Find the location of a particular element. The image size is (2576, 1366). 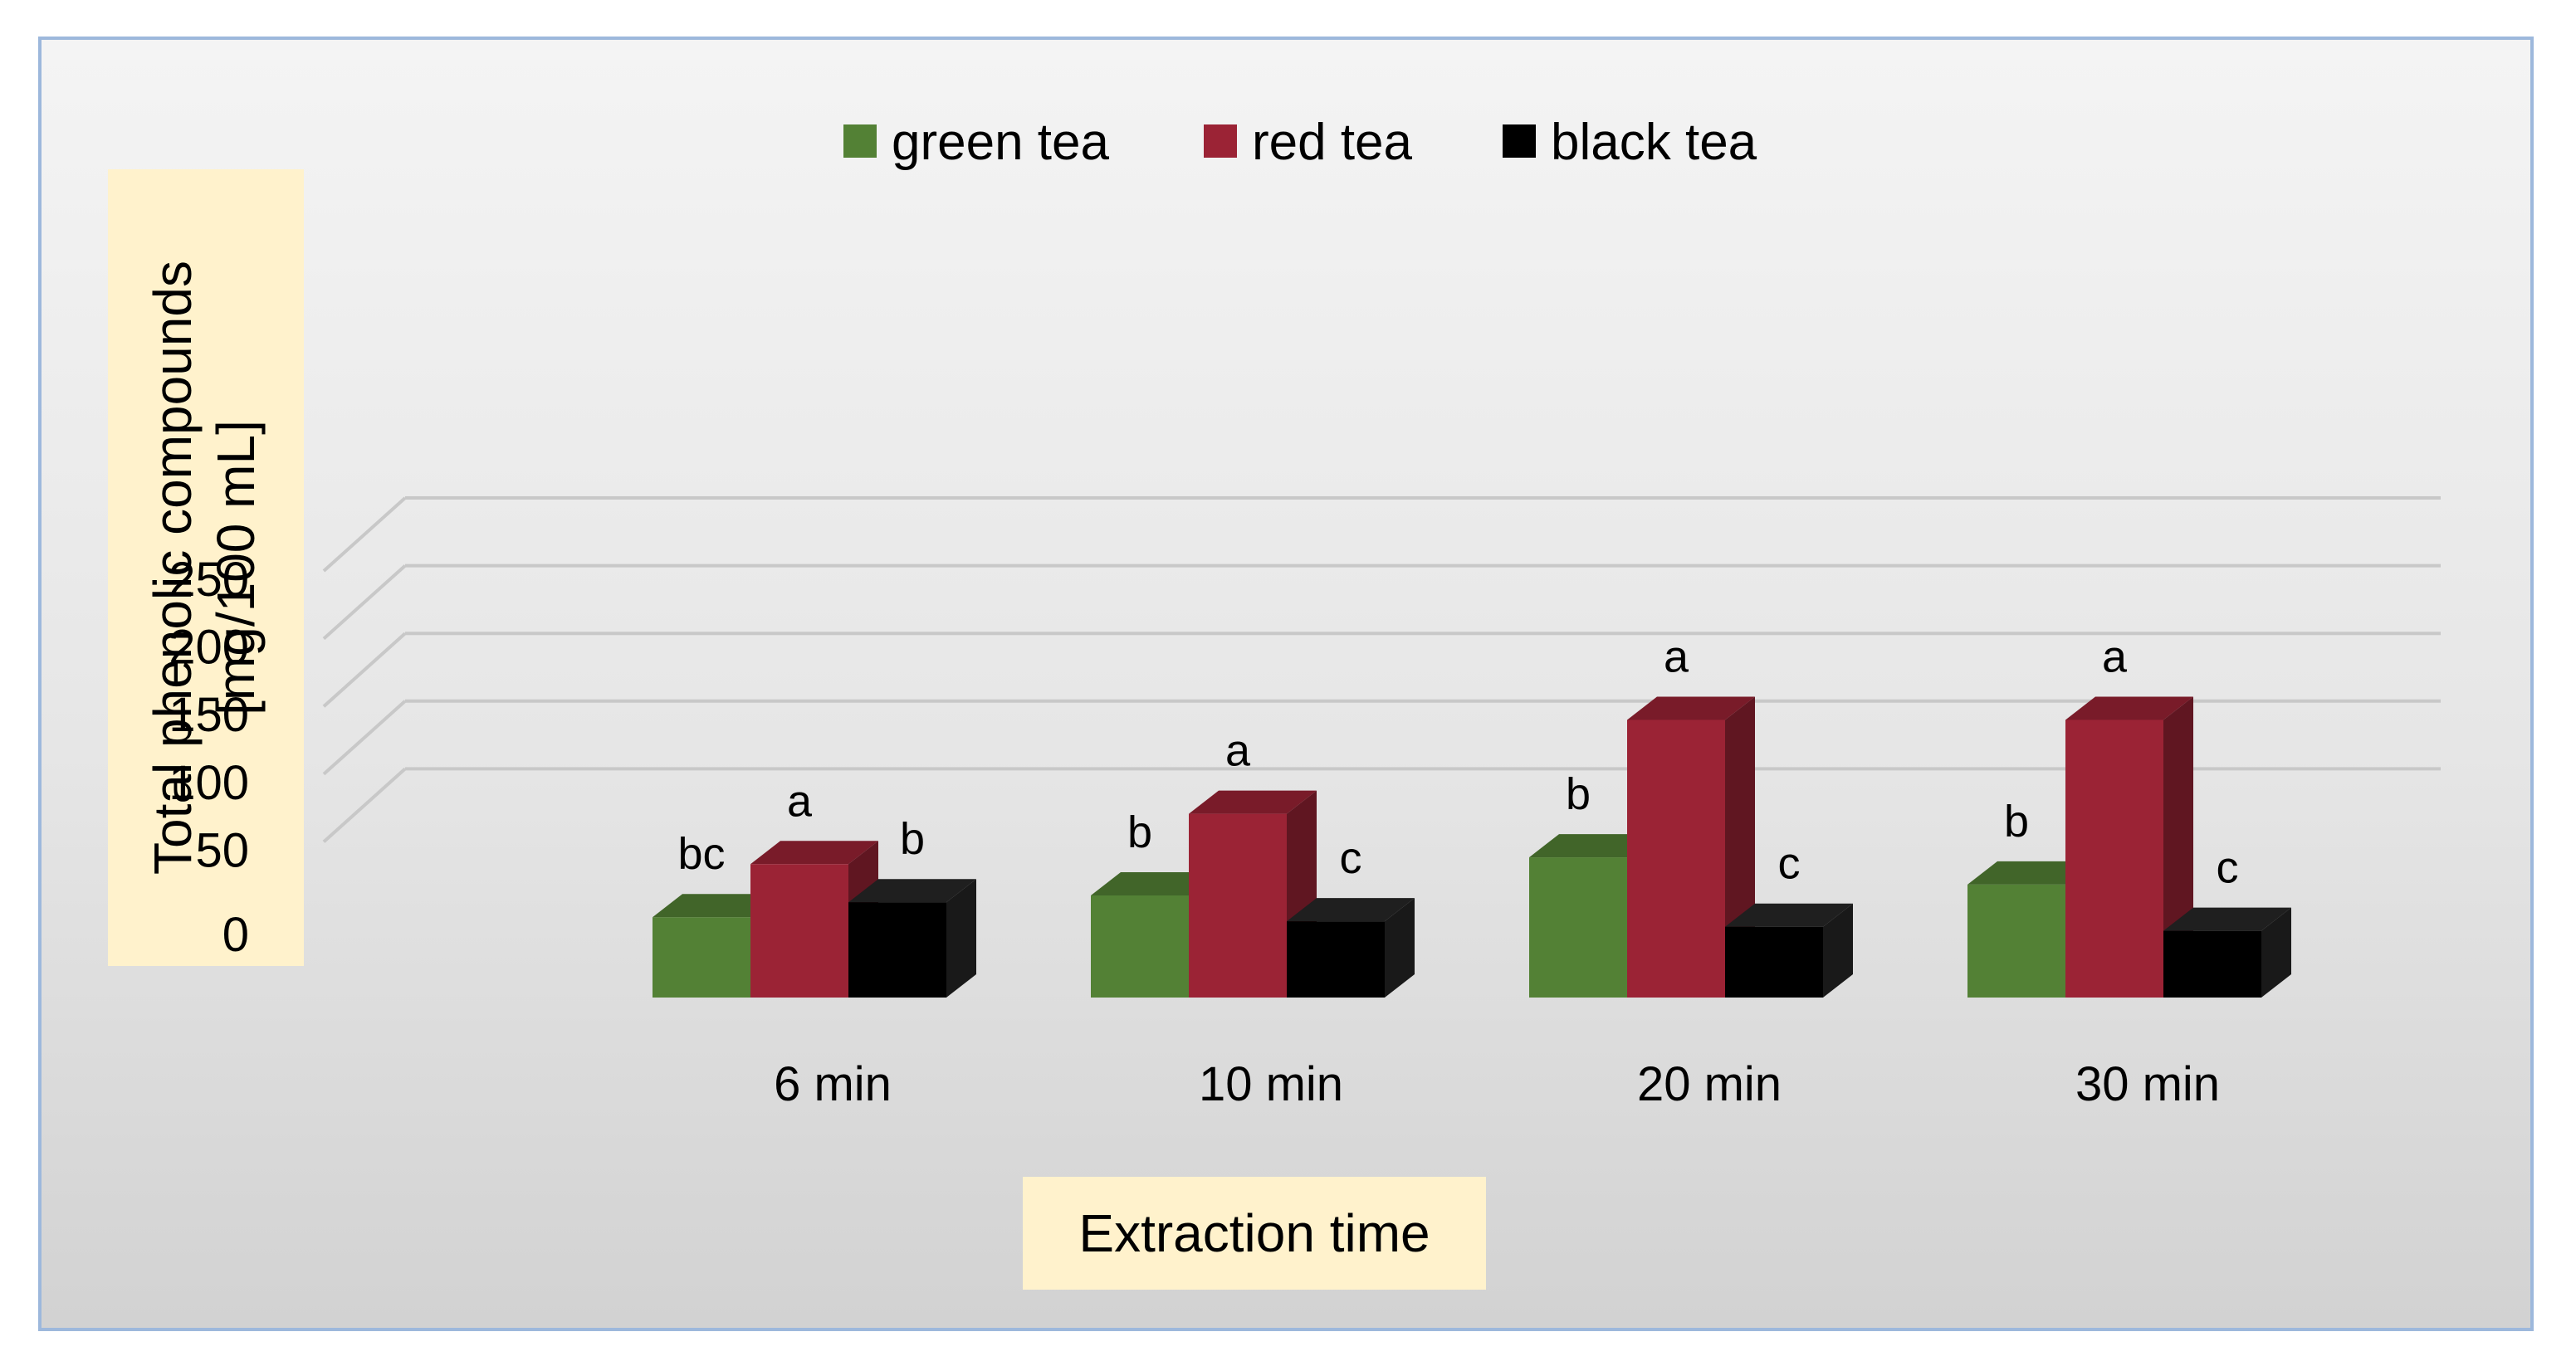

x-axis-title: Extraction time is located at coordinates (1254, 1233).